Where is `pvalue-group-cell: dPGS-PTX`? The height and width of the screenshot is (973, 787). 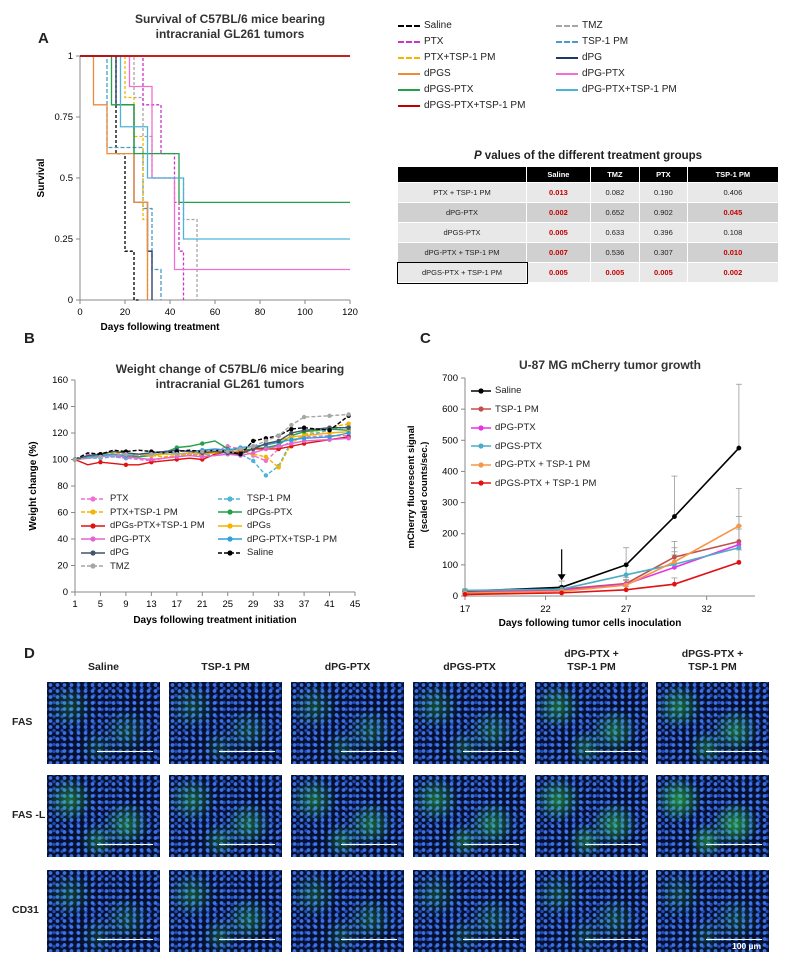
pvalue-group-cell: dPGS-PTX is located at coordinates (462, 232).